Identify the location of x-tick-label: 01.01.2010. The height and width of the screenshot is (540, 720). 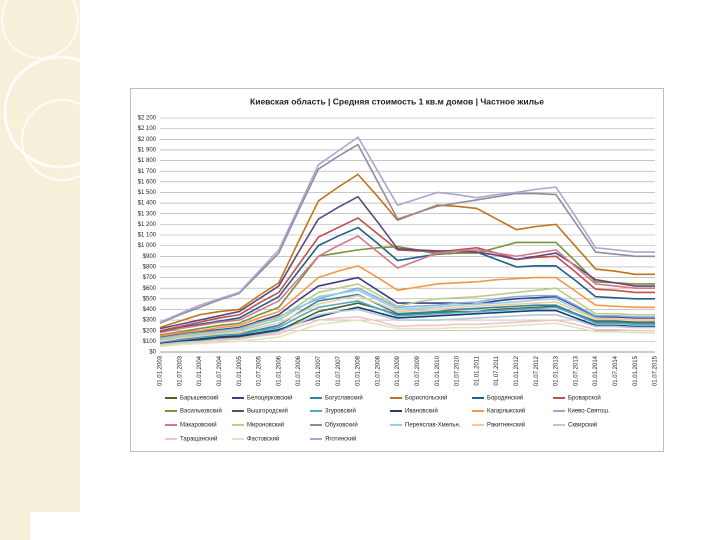
(438, 370).